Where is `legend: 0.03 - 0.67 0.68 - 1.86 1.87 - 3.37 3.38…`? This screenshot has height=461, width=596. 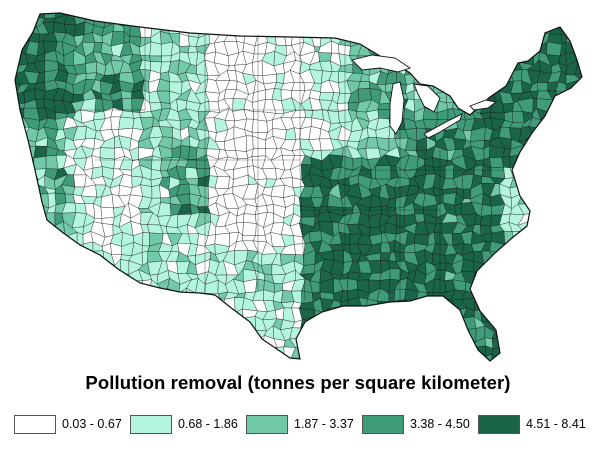
legend: 0.03 - 0.67 0.68 - 1.86 1.87 - 3.37 3.38… is located at coordinates (298, 426).